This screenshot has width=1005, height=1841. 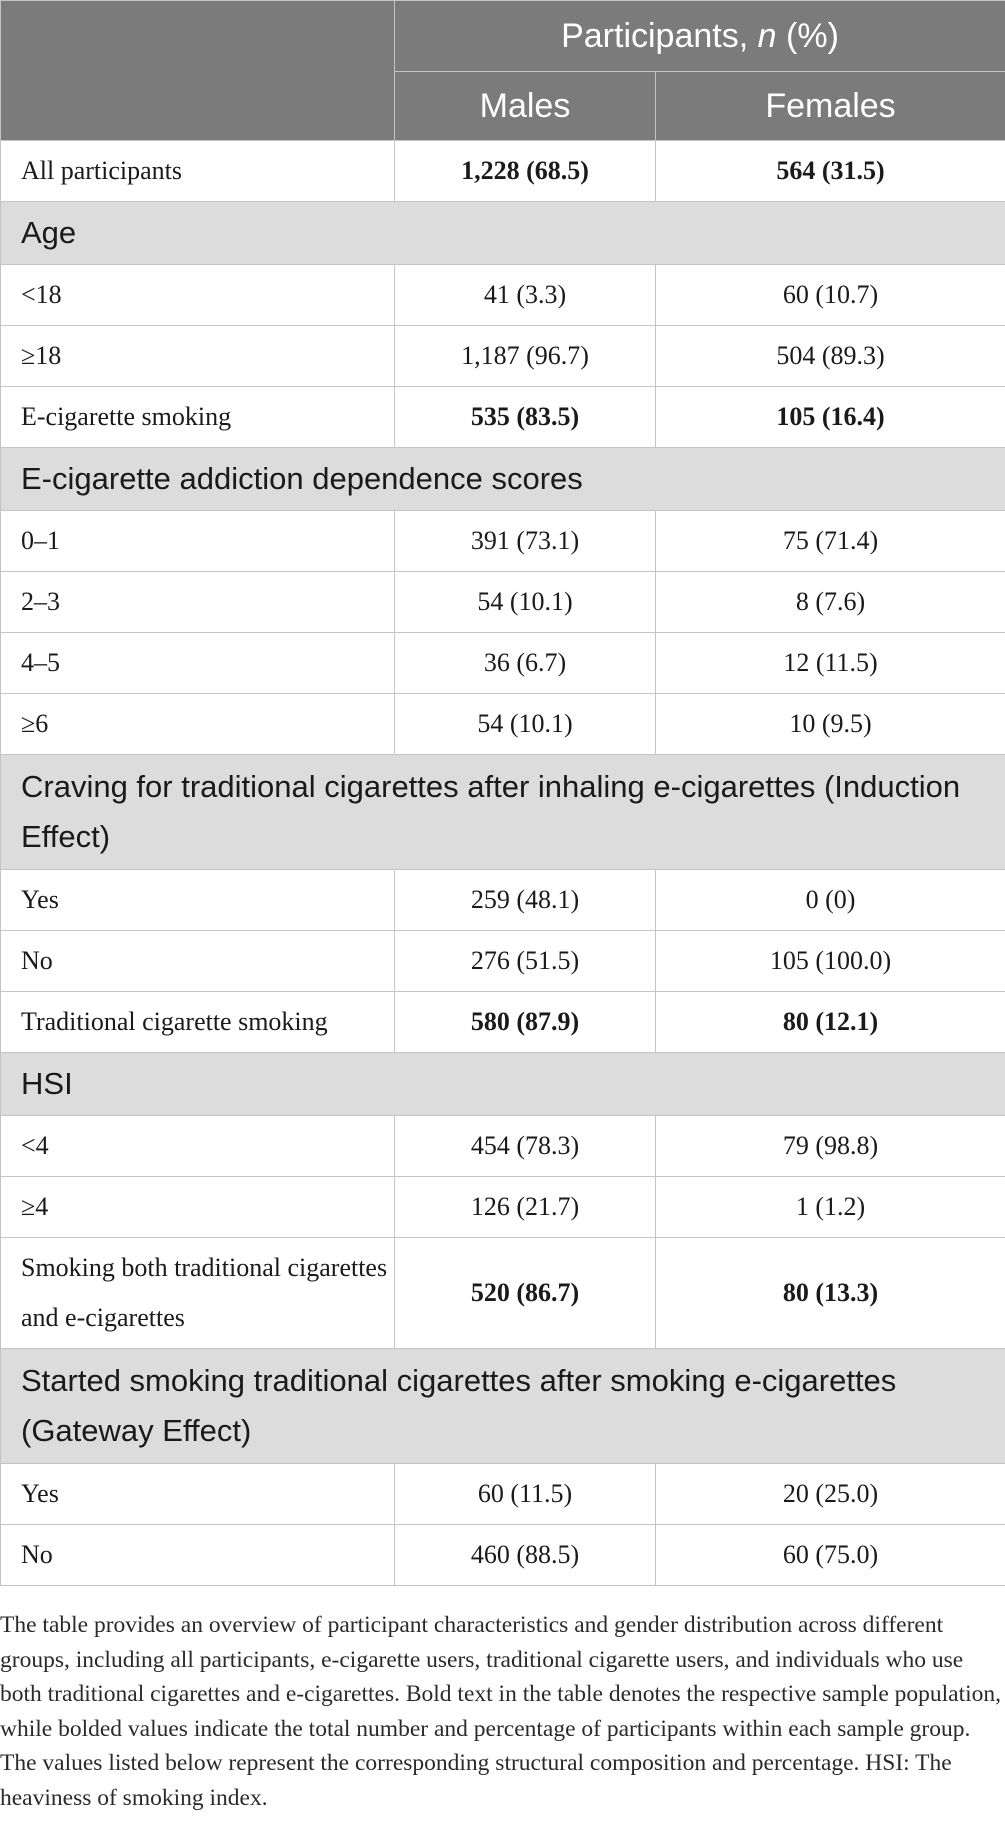 I want to click on row-label: All participants, so click(x=197, y=171).